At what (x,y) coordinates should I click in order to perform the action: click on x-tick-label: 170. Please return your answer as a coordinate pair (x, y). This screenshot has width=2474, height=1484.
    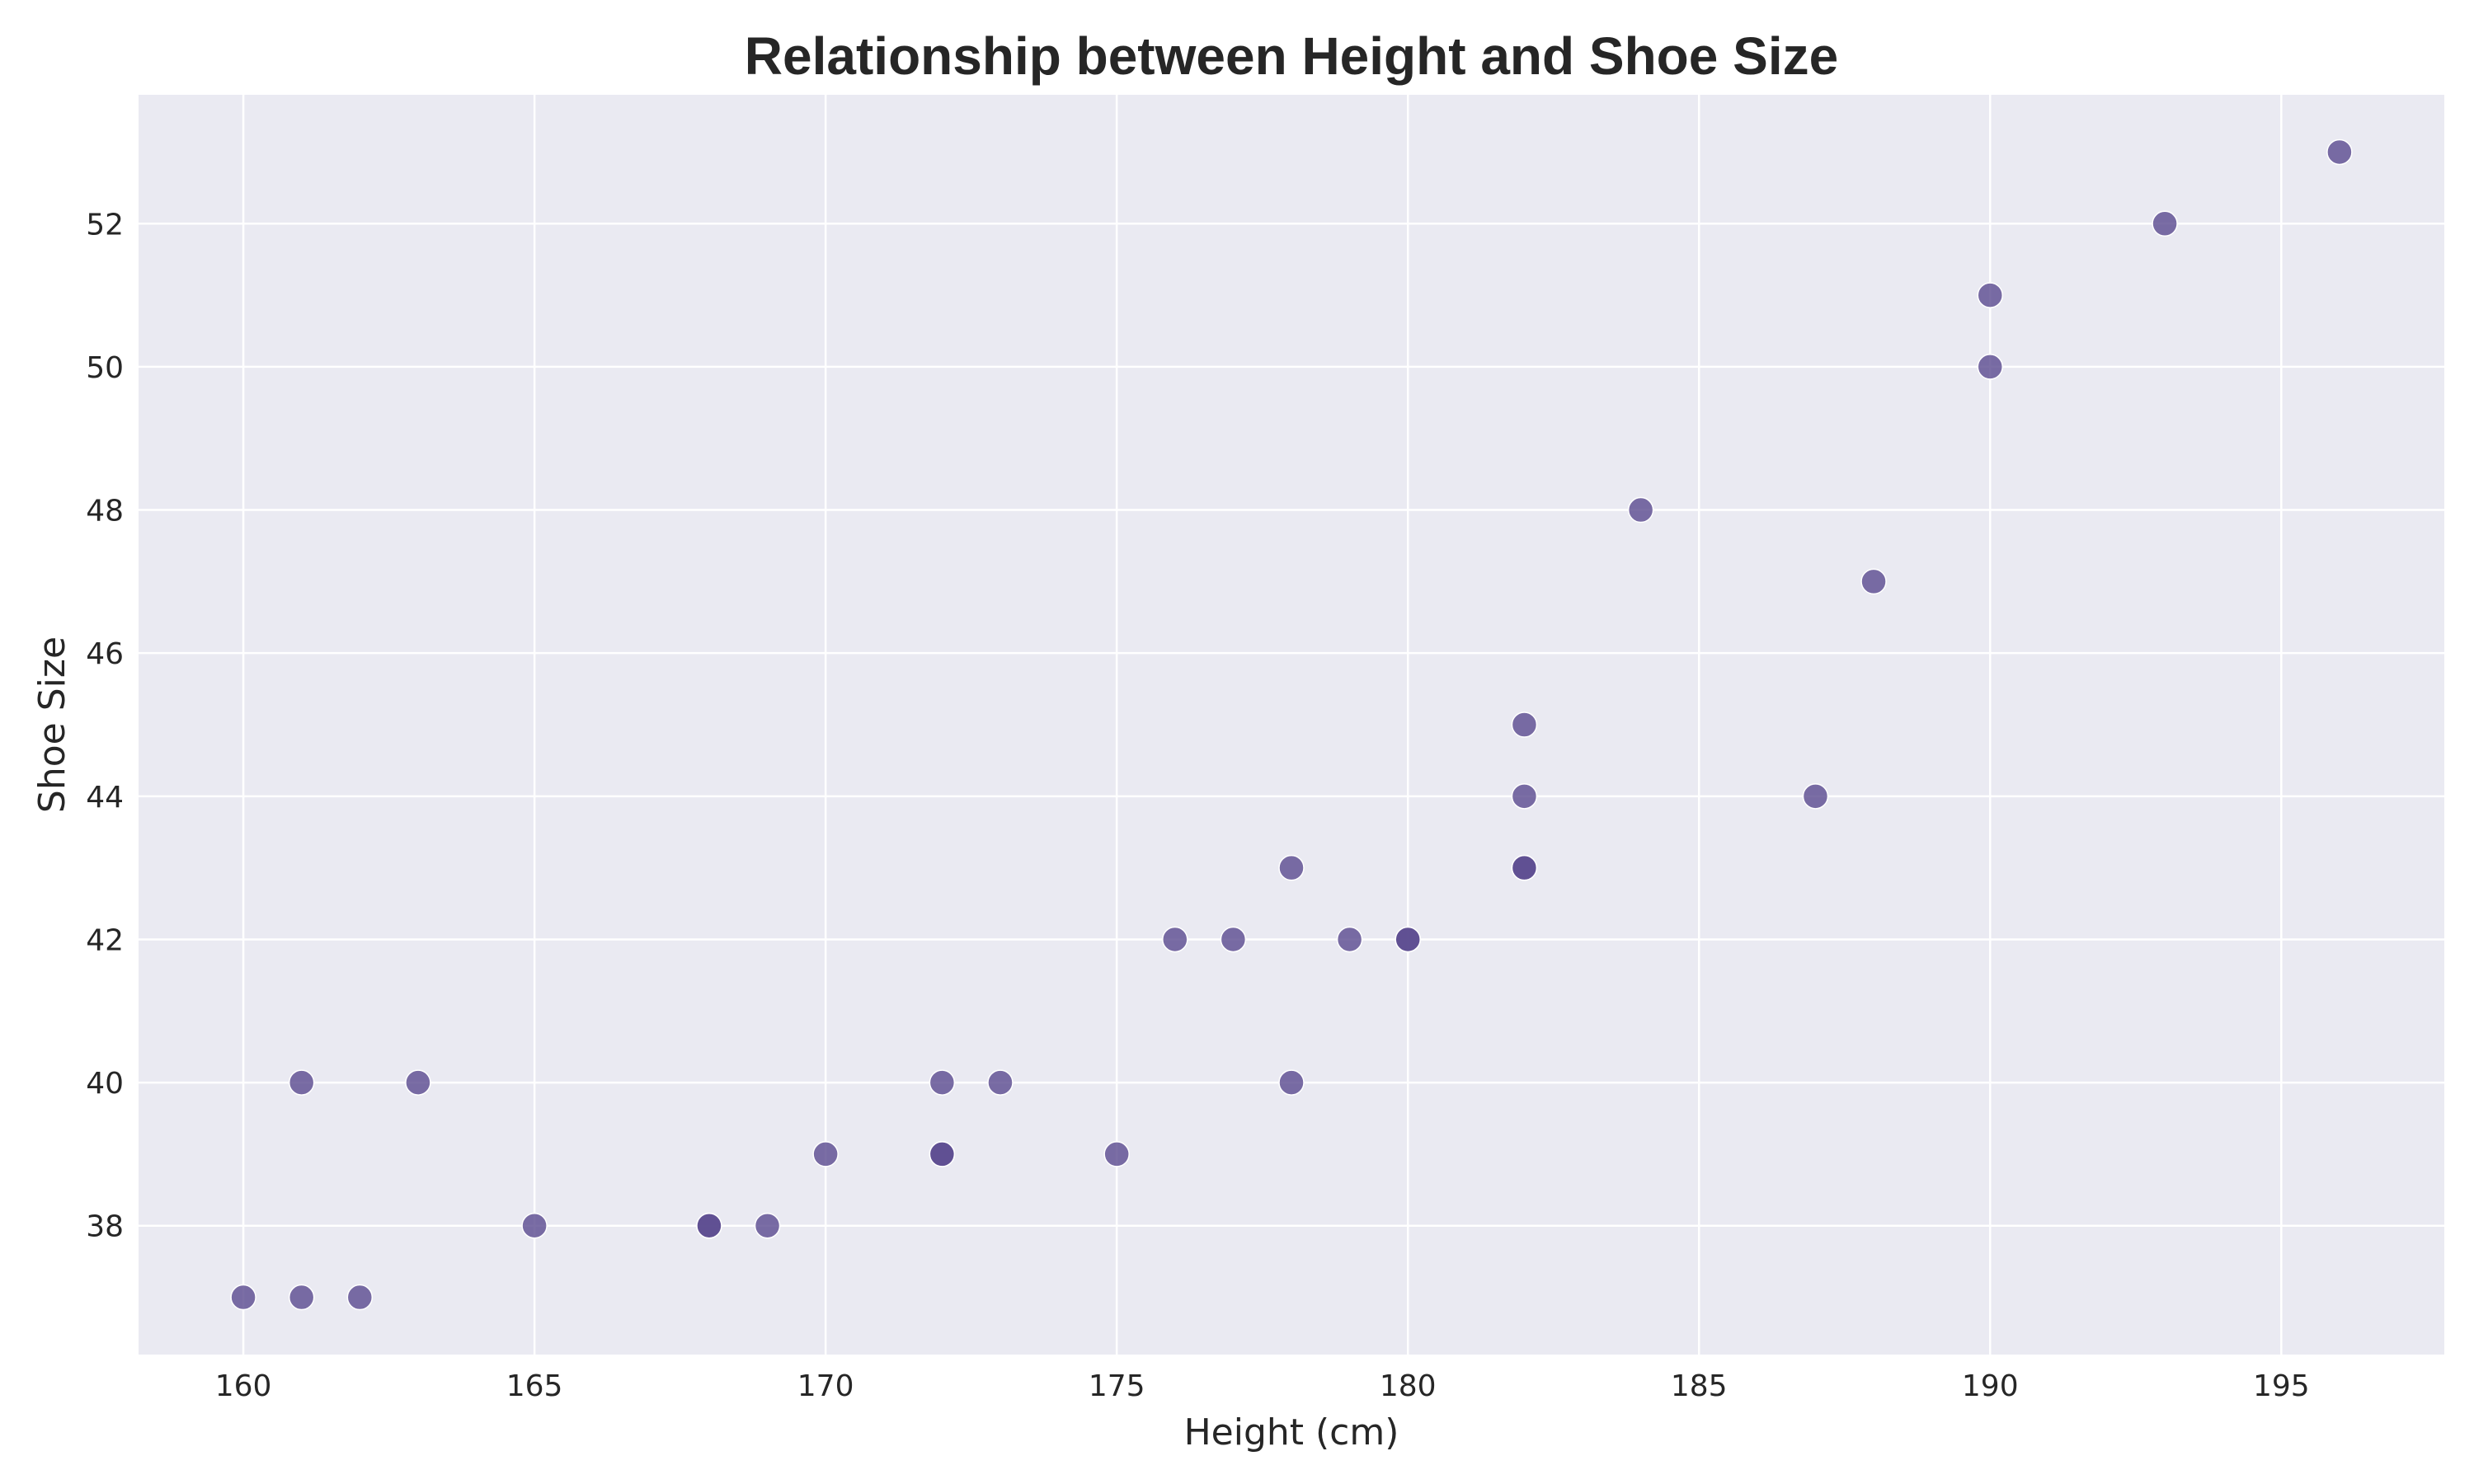
    Looking at the image, I should click on (825, 1386).